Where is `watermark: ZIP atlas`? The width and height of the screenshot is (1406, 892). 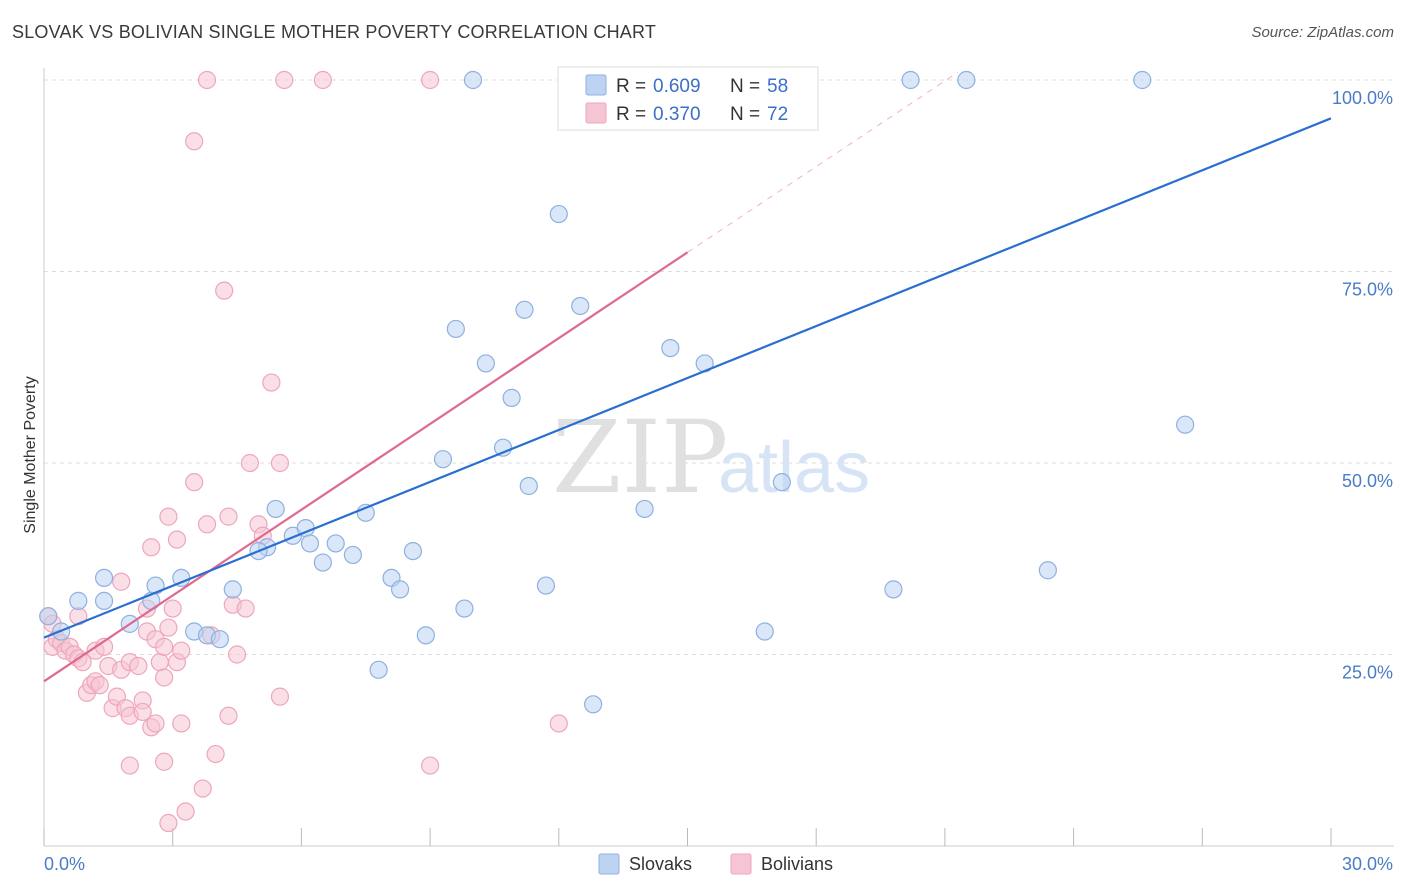
watermark: ZIP atlas is located at coordinates (711, 457).